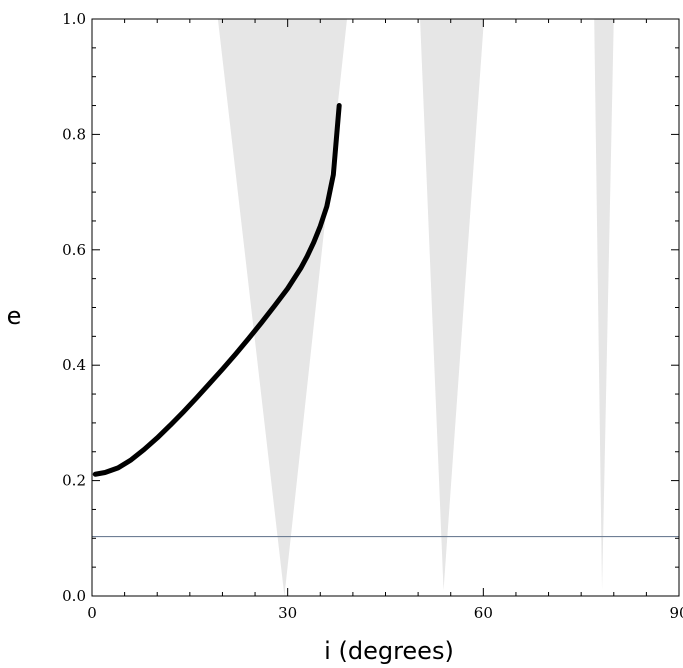 The width and height of the screenshot is (683, 668). What do you see at coordinates (389, 651) in the screenshot?
I see `x-axis-label: i (degrees)` at bounding box center [389, 651].